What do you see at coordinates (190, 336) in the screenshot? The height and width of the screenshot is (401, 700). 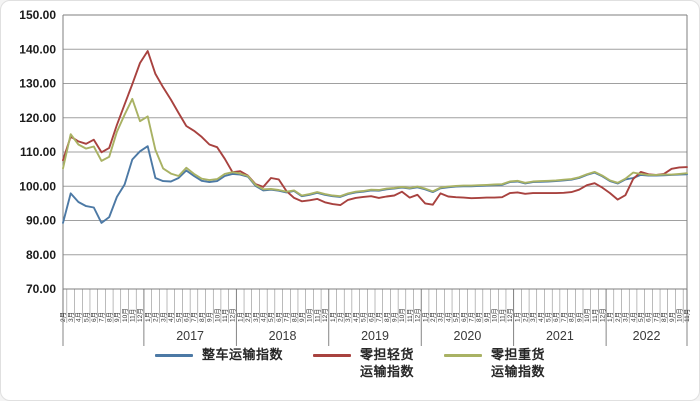 I see `x-axis-year-label: 2017` at bounding box center [190, 336].